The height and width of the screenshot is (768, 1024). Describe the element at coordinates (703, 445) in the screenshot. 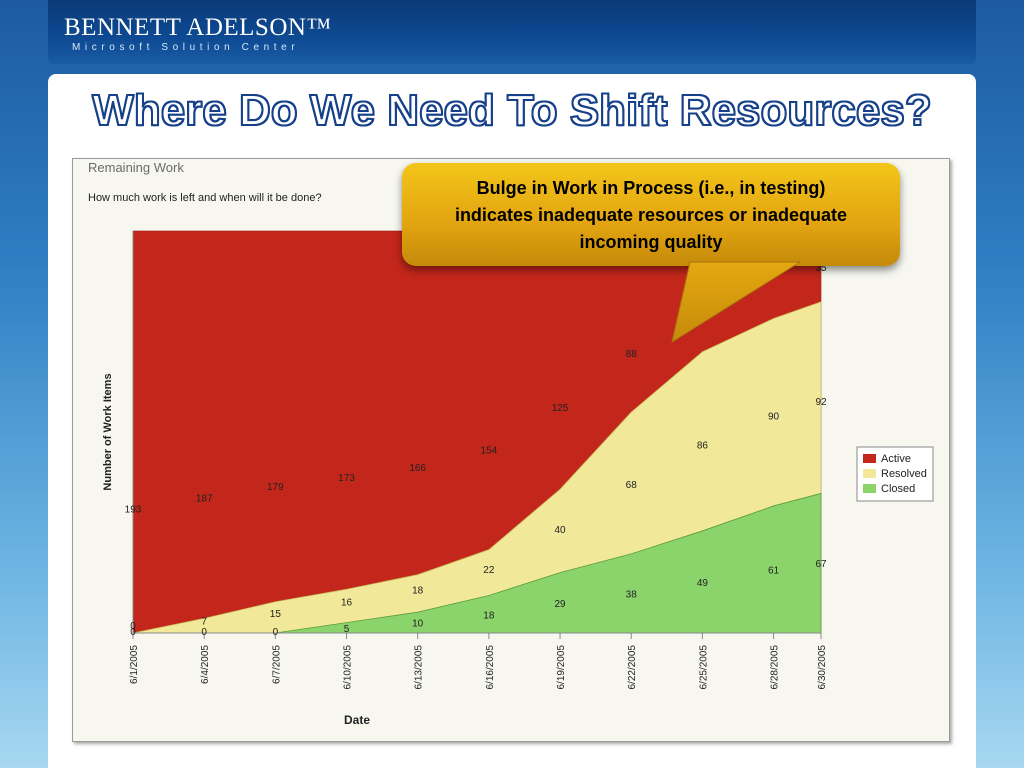

I see `resolved-data-label: 86` at that location.